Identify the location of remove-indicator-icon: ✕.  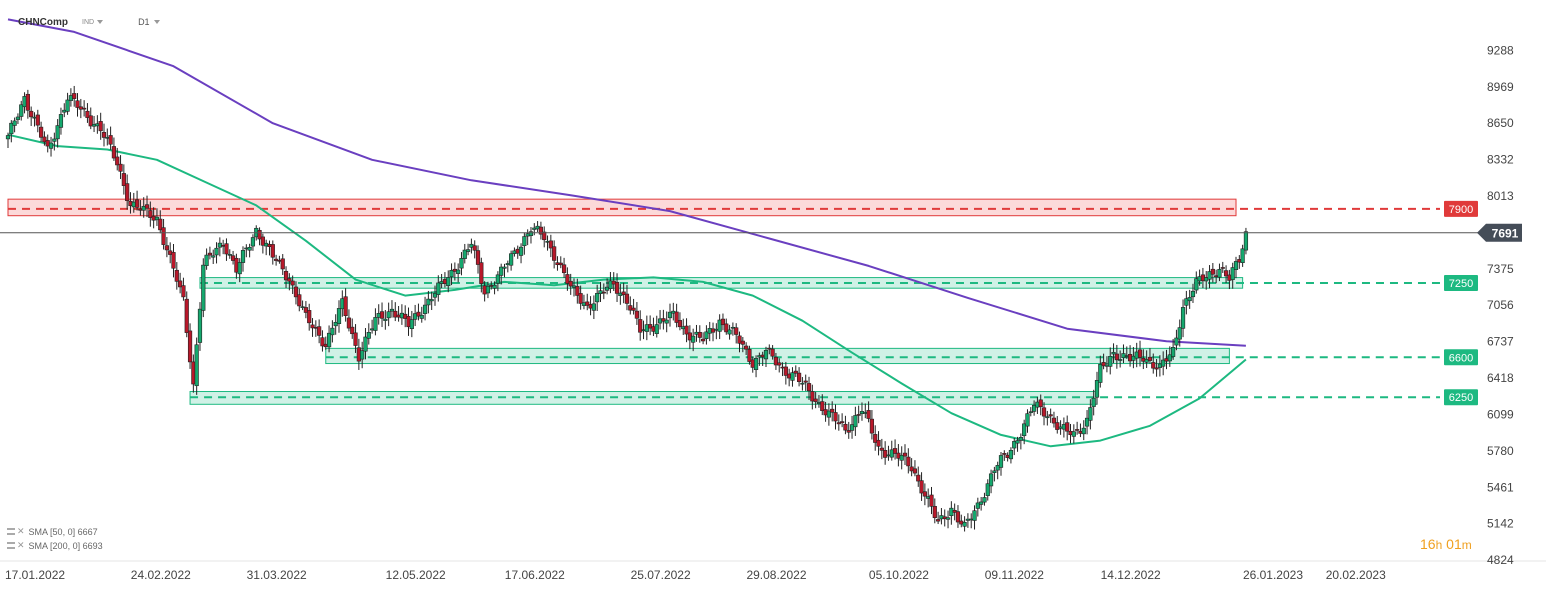
(21, 531).